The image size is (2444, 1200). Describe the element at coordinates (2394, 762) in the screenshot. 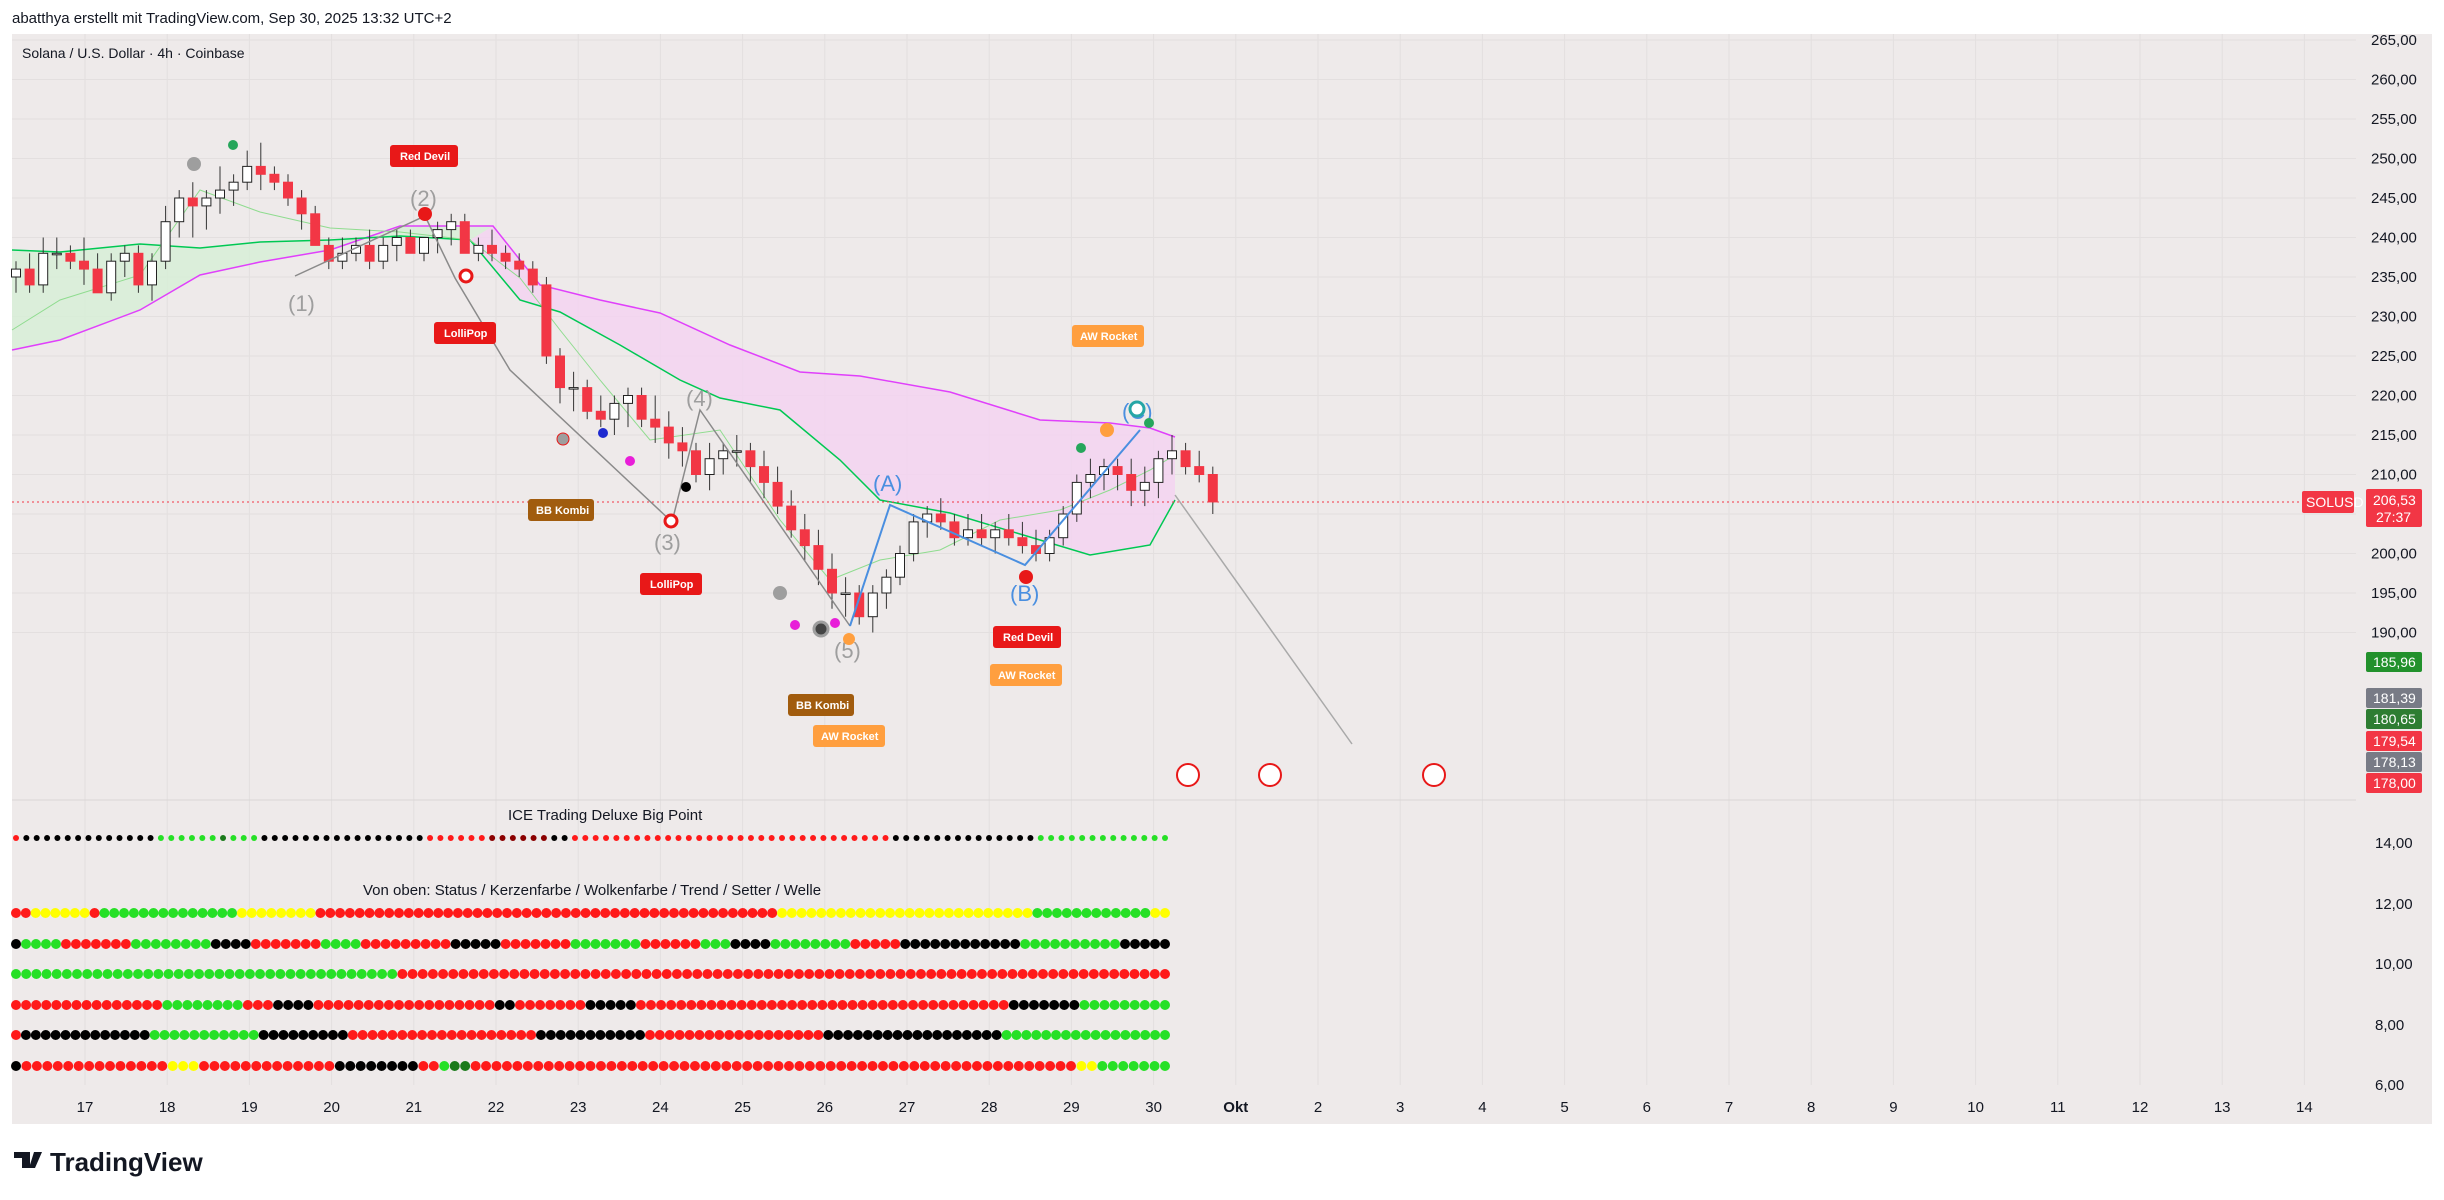

I see `side-price-label: 178,13` at that location.